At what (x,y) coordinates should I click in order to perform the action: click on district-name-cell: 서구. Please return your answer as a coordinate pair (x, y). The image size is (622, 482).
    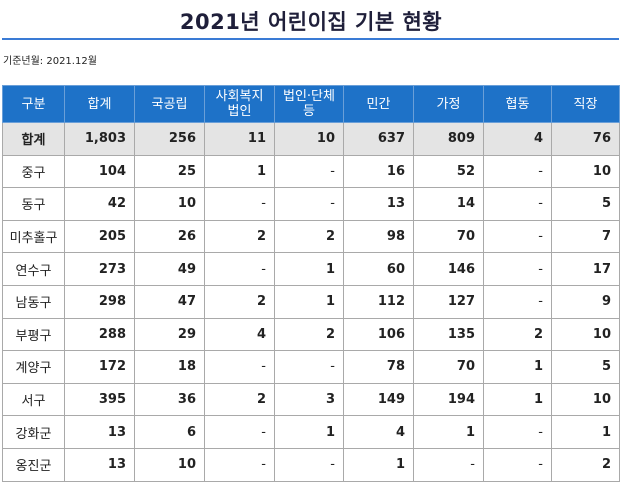
    Looking at the image, I should click on (33, 399).